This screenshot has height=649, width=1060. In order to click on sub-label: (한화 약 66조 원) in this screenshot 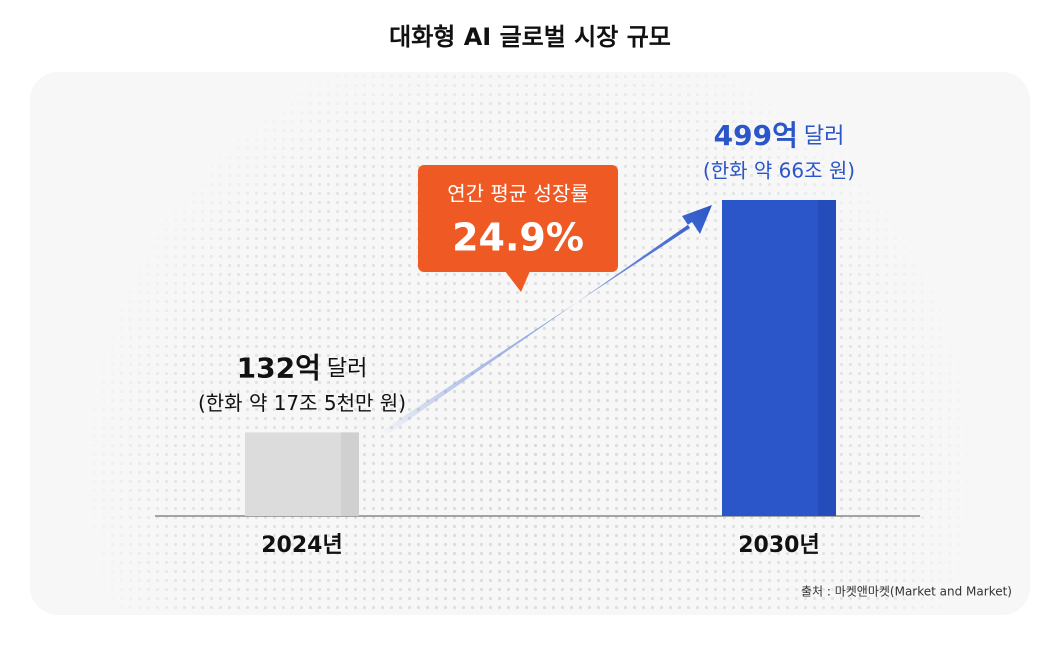, I will do `click(779, 171)`.